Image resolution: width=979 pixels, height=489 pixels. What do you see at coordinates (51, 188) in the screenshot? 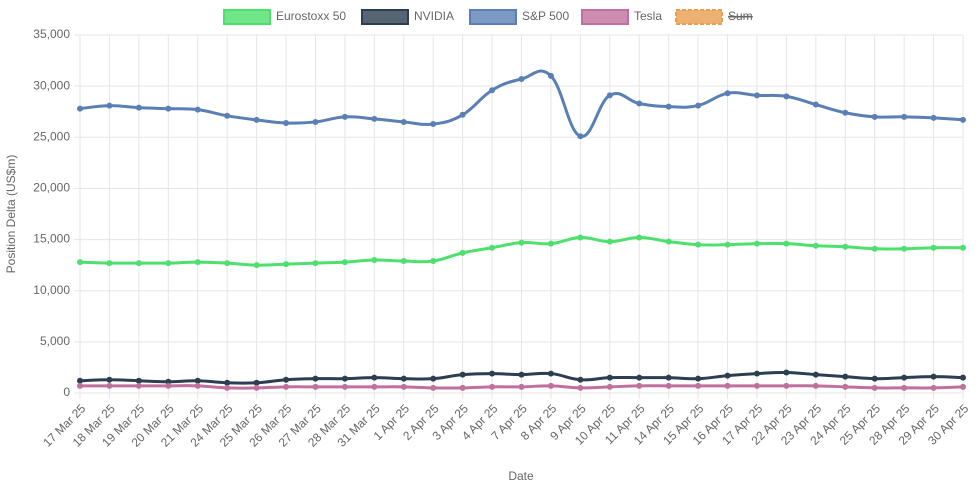
I see `y-tick-label: 20,000` at bounding box center [51, 188].